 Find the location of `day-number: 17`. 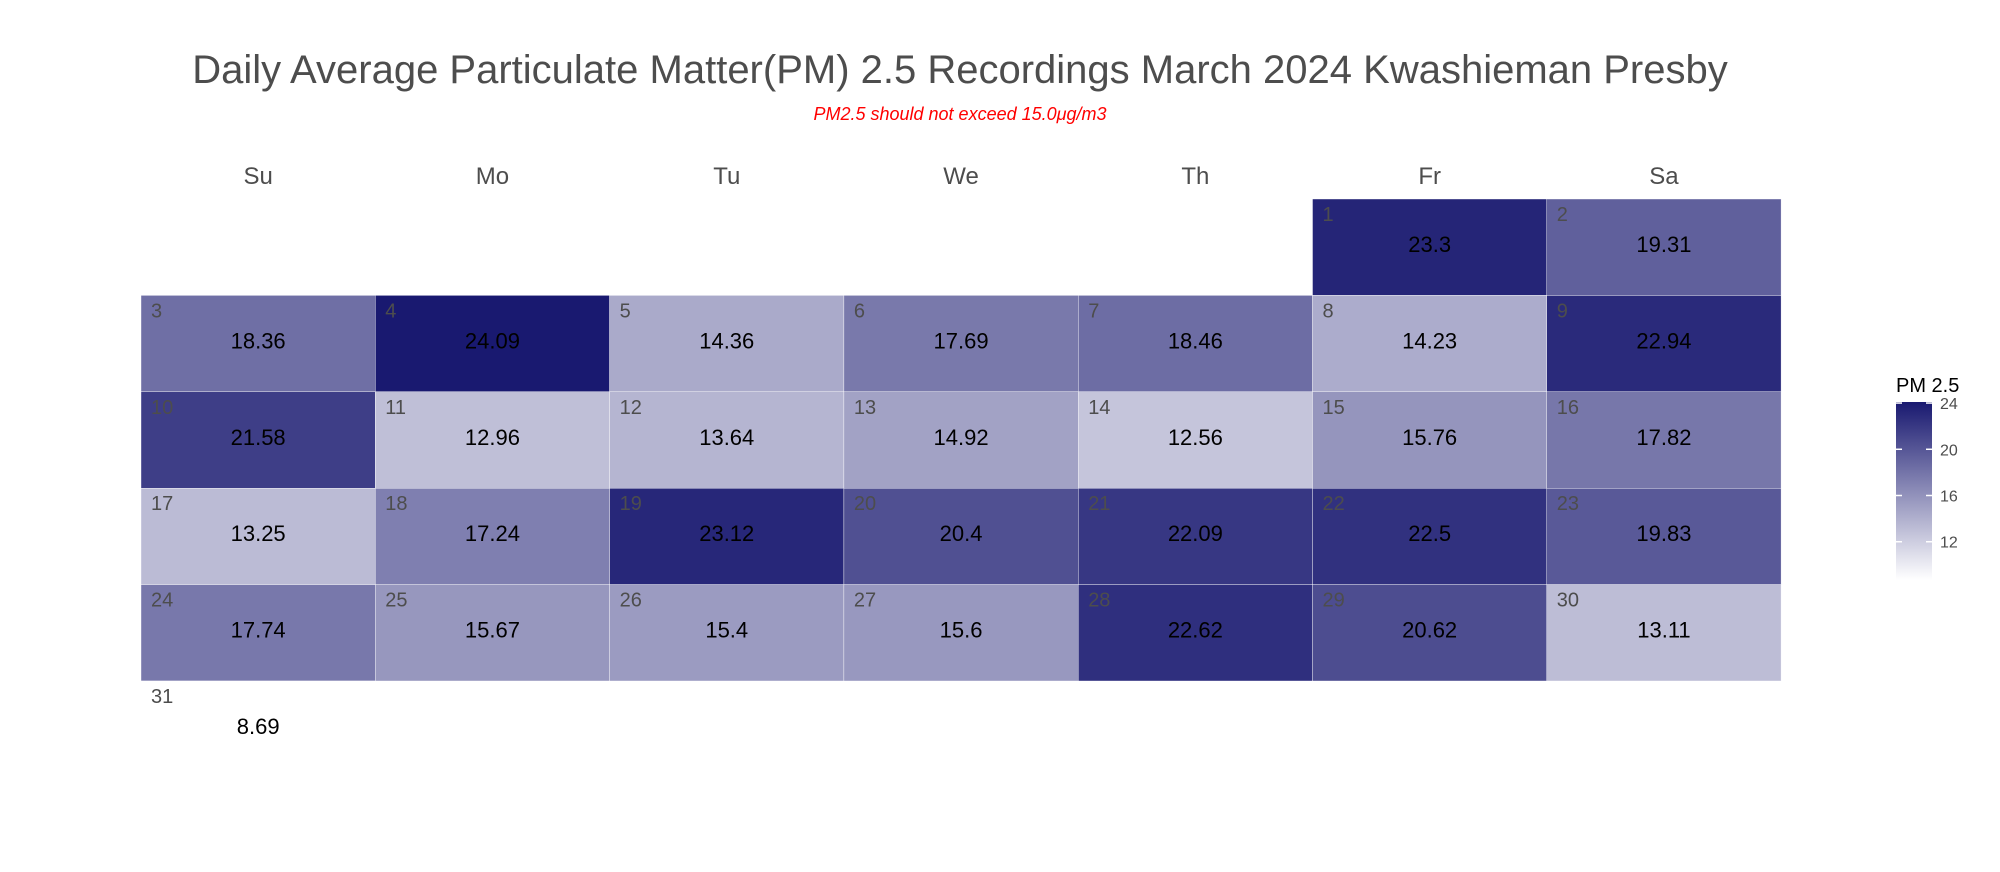

day-number: 17 is located at coordinates (162, 504).